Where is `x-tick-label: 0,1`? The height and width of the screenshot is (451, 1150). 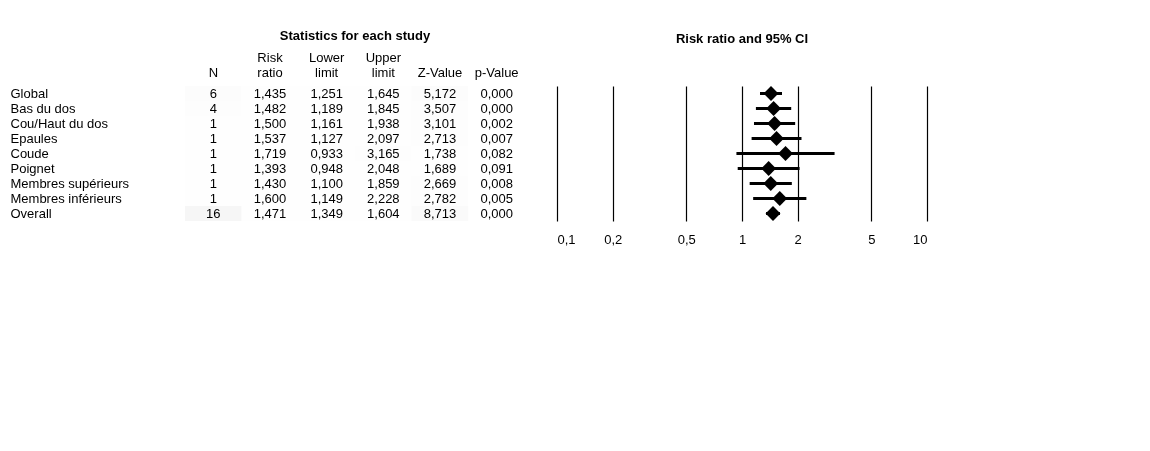 x-tick-label: 0,1 is located at coordinates (566, 239).